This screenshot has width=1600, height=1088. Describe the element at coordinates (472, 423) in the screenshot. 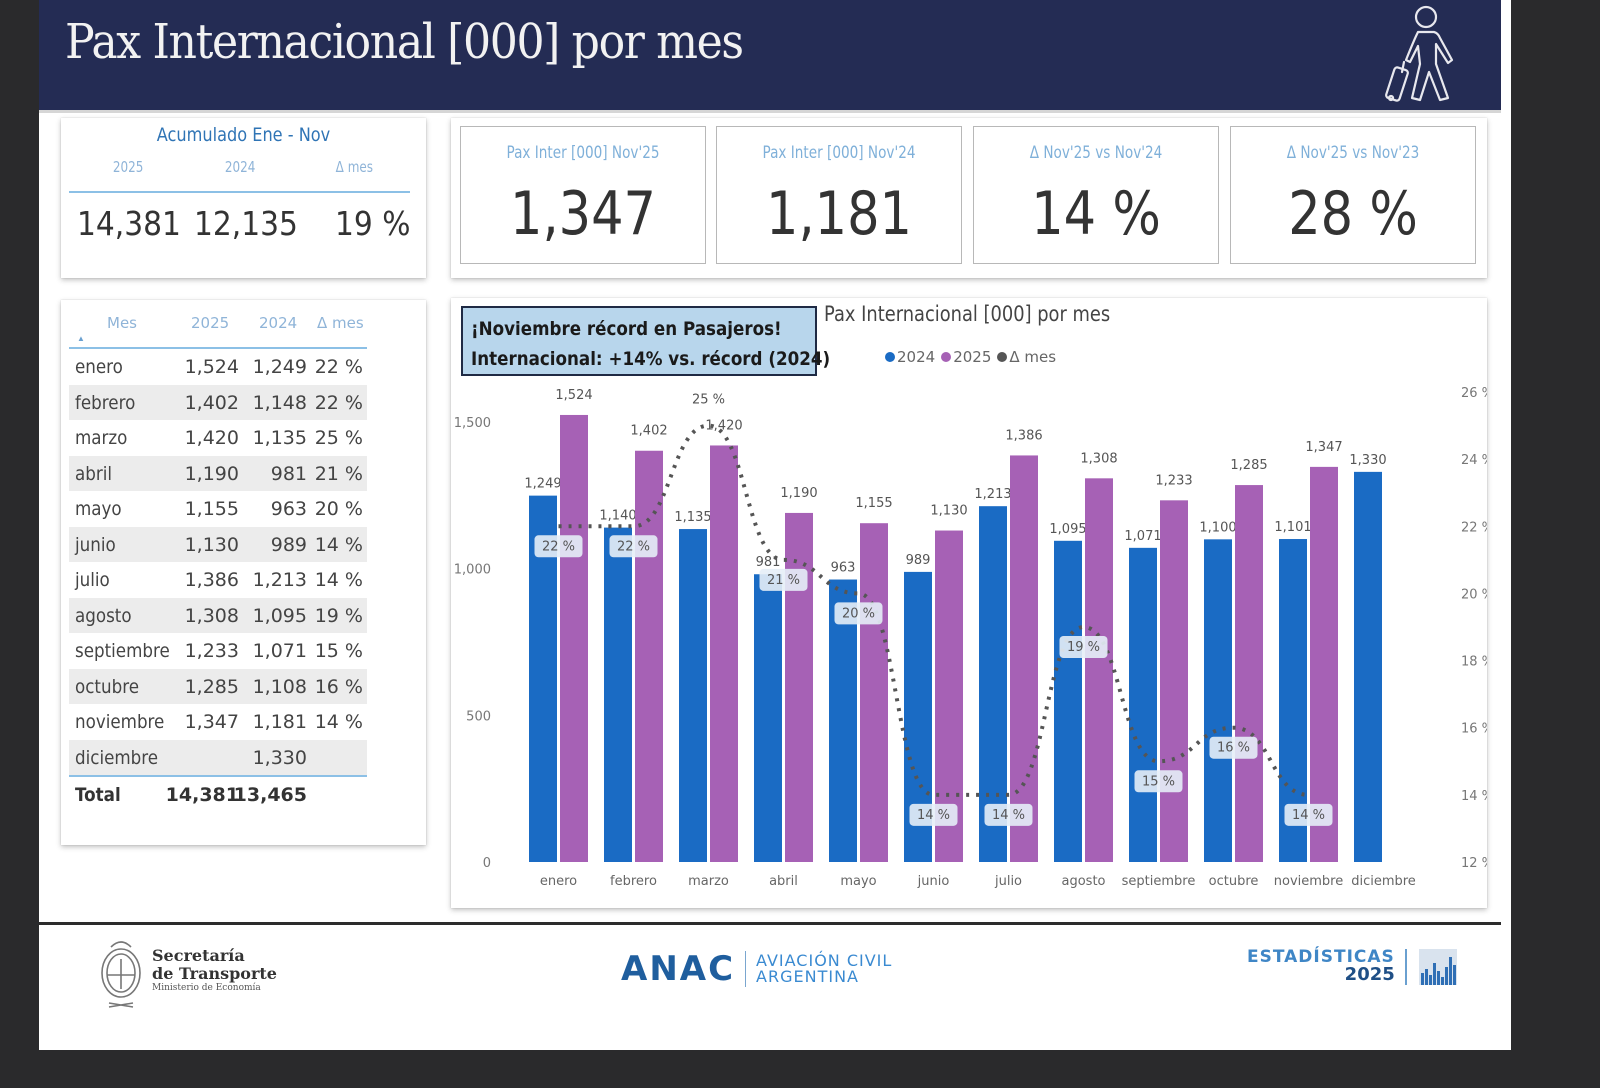

I see `y-tick-label: 1,500` at that location.